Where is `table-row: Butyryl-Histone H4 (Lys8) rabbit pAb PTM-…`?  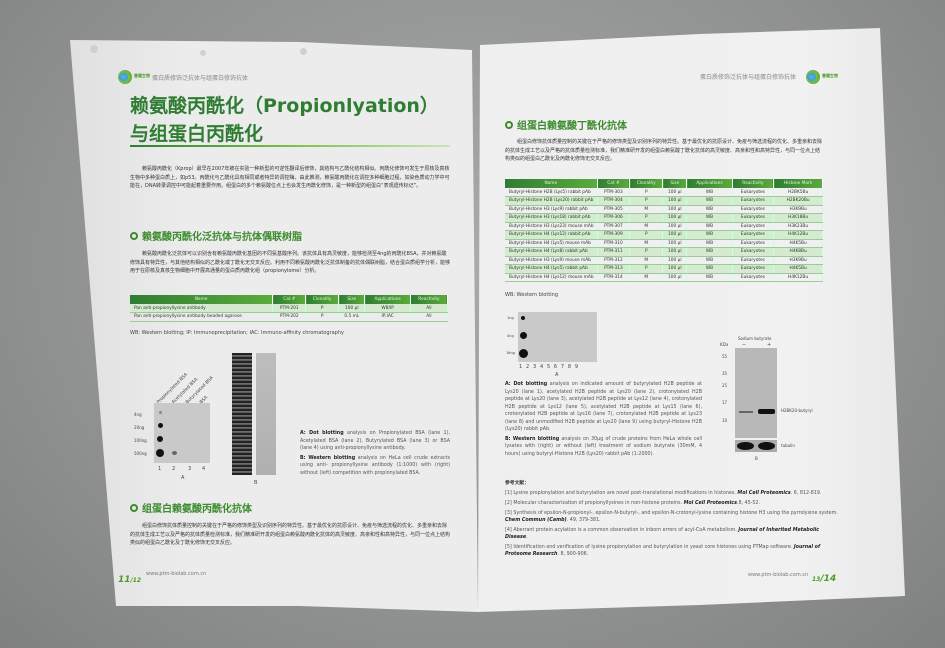
table-row: Butyryl-Histone H4 (Lys8) rabbit pAb PTM-… is located at coordinates (664, 252).